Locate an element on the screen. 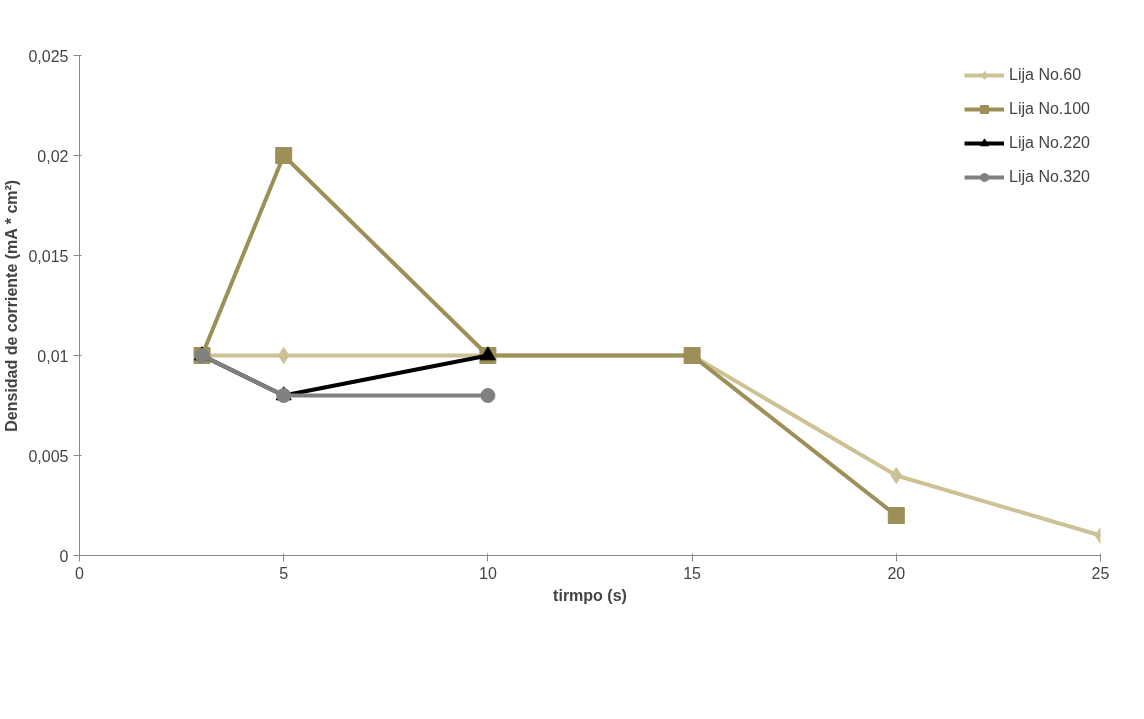 The width and height of the screenshot is (1144, 719). y-tick-label: 0,02 is located at coordinates (53, 156).